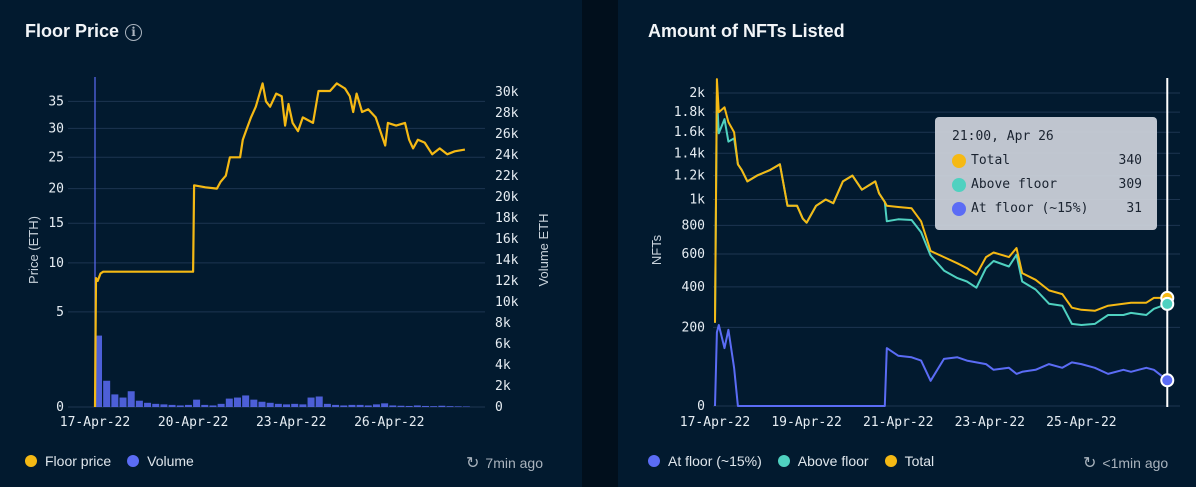  I want to click on tooltip-value: 309, so click(1130, 184).